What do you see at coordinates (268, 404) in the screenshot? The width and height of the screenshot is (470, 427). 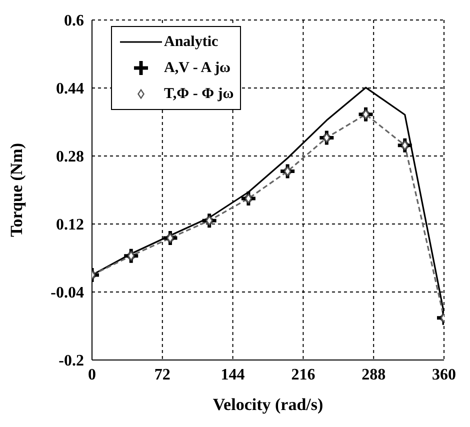 I see `x-axis-title: Velocity (rad/s)` at bounding box center [268, 404].